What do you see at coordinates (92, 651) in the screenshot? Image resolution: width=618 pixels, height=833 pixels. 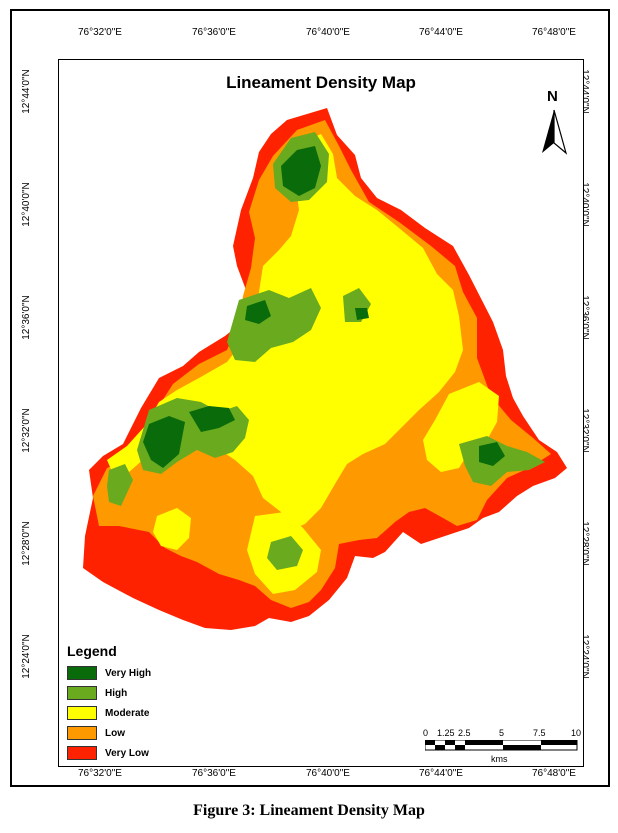 I see `legend-title: Legend` at bounding box center [92, 651].